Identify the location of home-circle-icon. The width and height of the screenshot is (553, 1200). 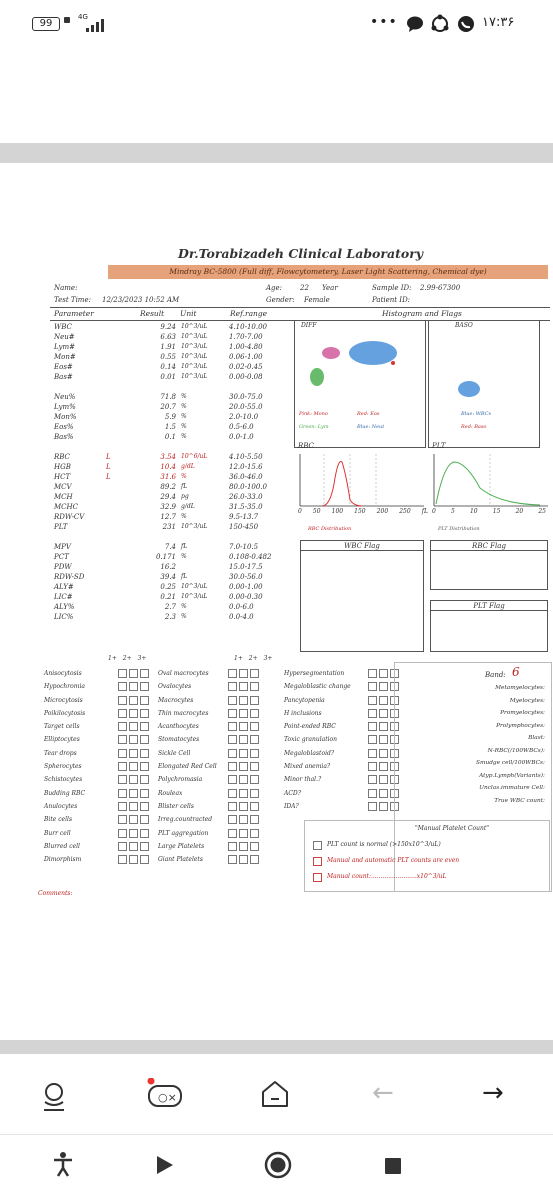
(278, 1167).